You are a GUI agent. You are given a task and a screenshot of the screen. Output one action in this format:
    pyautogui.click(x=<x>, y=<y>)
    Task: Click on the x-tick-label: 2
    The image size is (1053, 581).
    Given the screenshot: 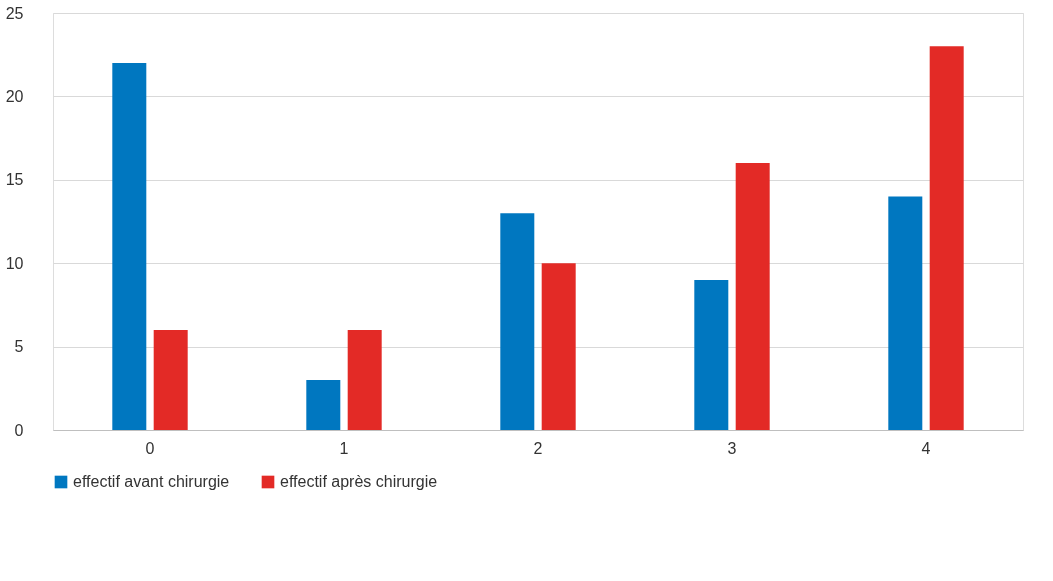 What is the action you would take?
    pyautogui.click(x=538, y=448)
    